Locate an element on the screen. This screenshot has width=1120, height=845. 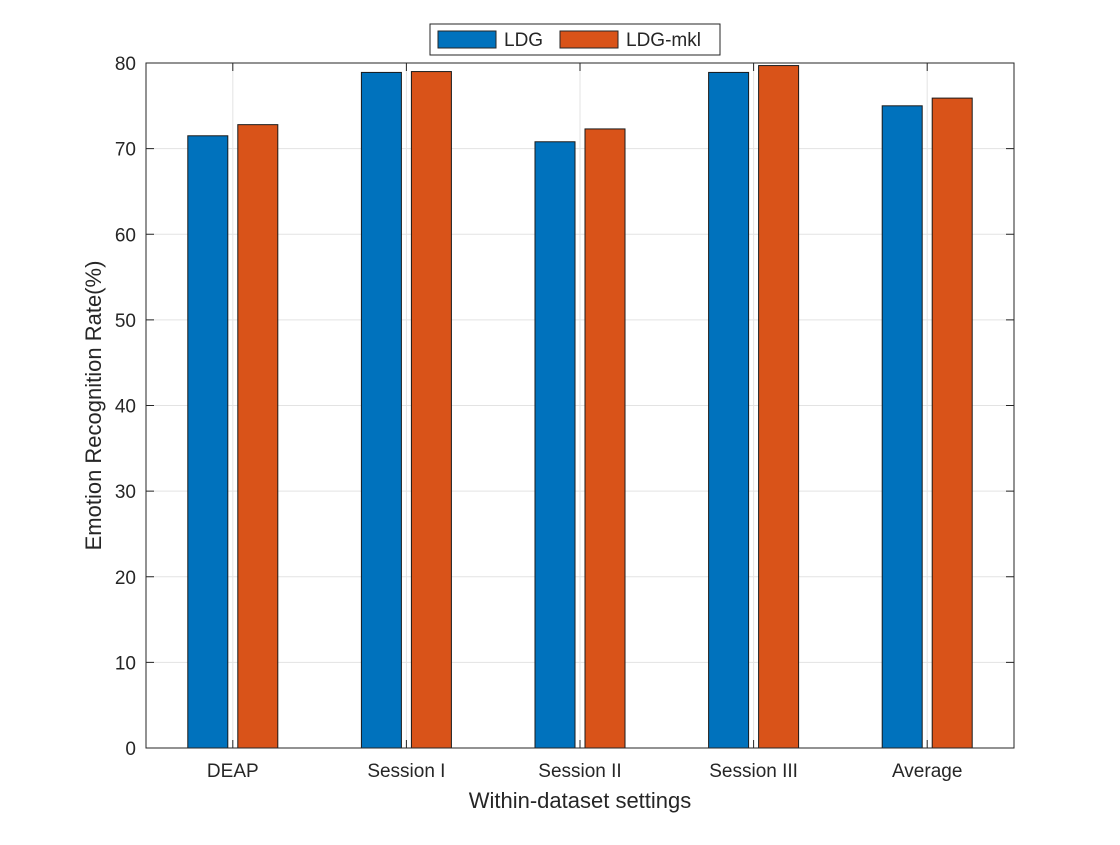
legend-label-ldg: LDG is located at coordinates (523, 40).